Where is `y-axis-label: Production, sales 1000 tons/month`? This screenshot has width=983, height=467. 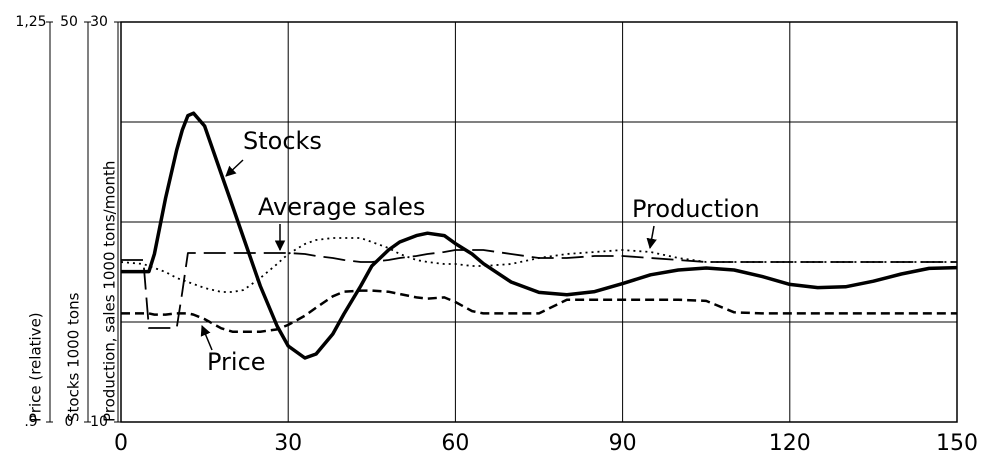
y-axis-label: Production, sales 1000 tons/month is located at coordinates (110, 291).